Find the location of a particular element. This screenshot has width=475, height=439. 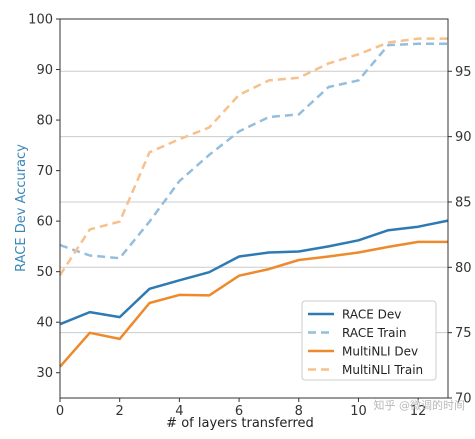

x-tick-label: 4 is located at coordinates (179, 411).